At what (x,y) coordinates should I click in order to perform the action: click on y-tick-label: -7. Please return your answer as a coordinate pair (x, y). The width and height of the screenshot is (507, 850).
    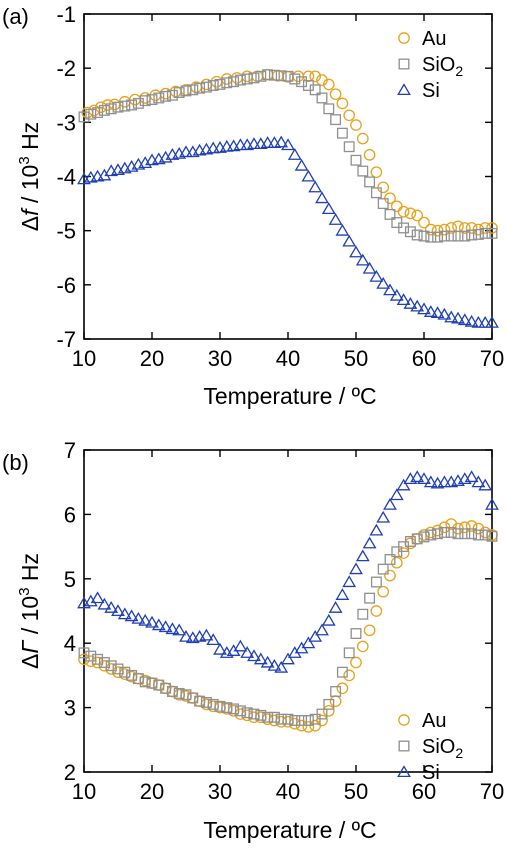
    Looking at the image, I should click on (66, 339).